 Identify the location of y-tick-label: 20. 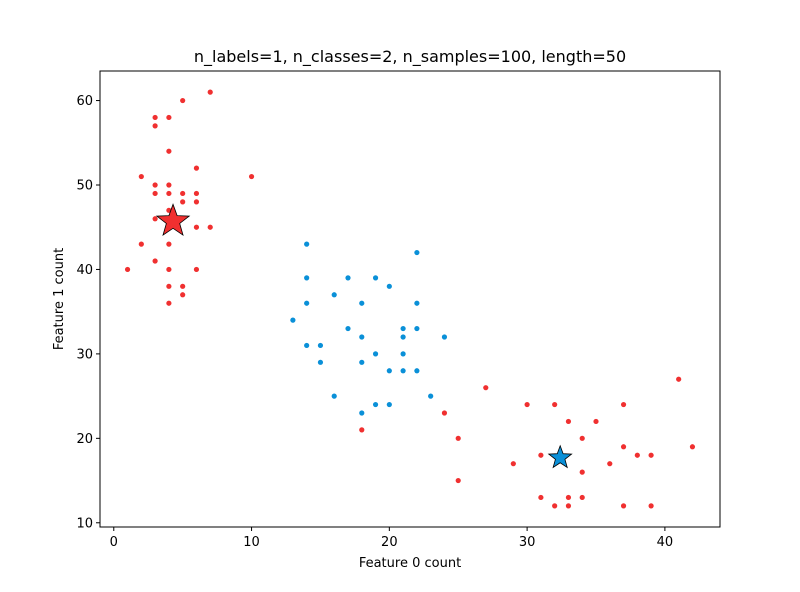
(84, 439).